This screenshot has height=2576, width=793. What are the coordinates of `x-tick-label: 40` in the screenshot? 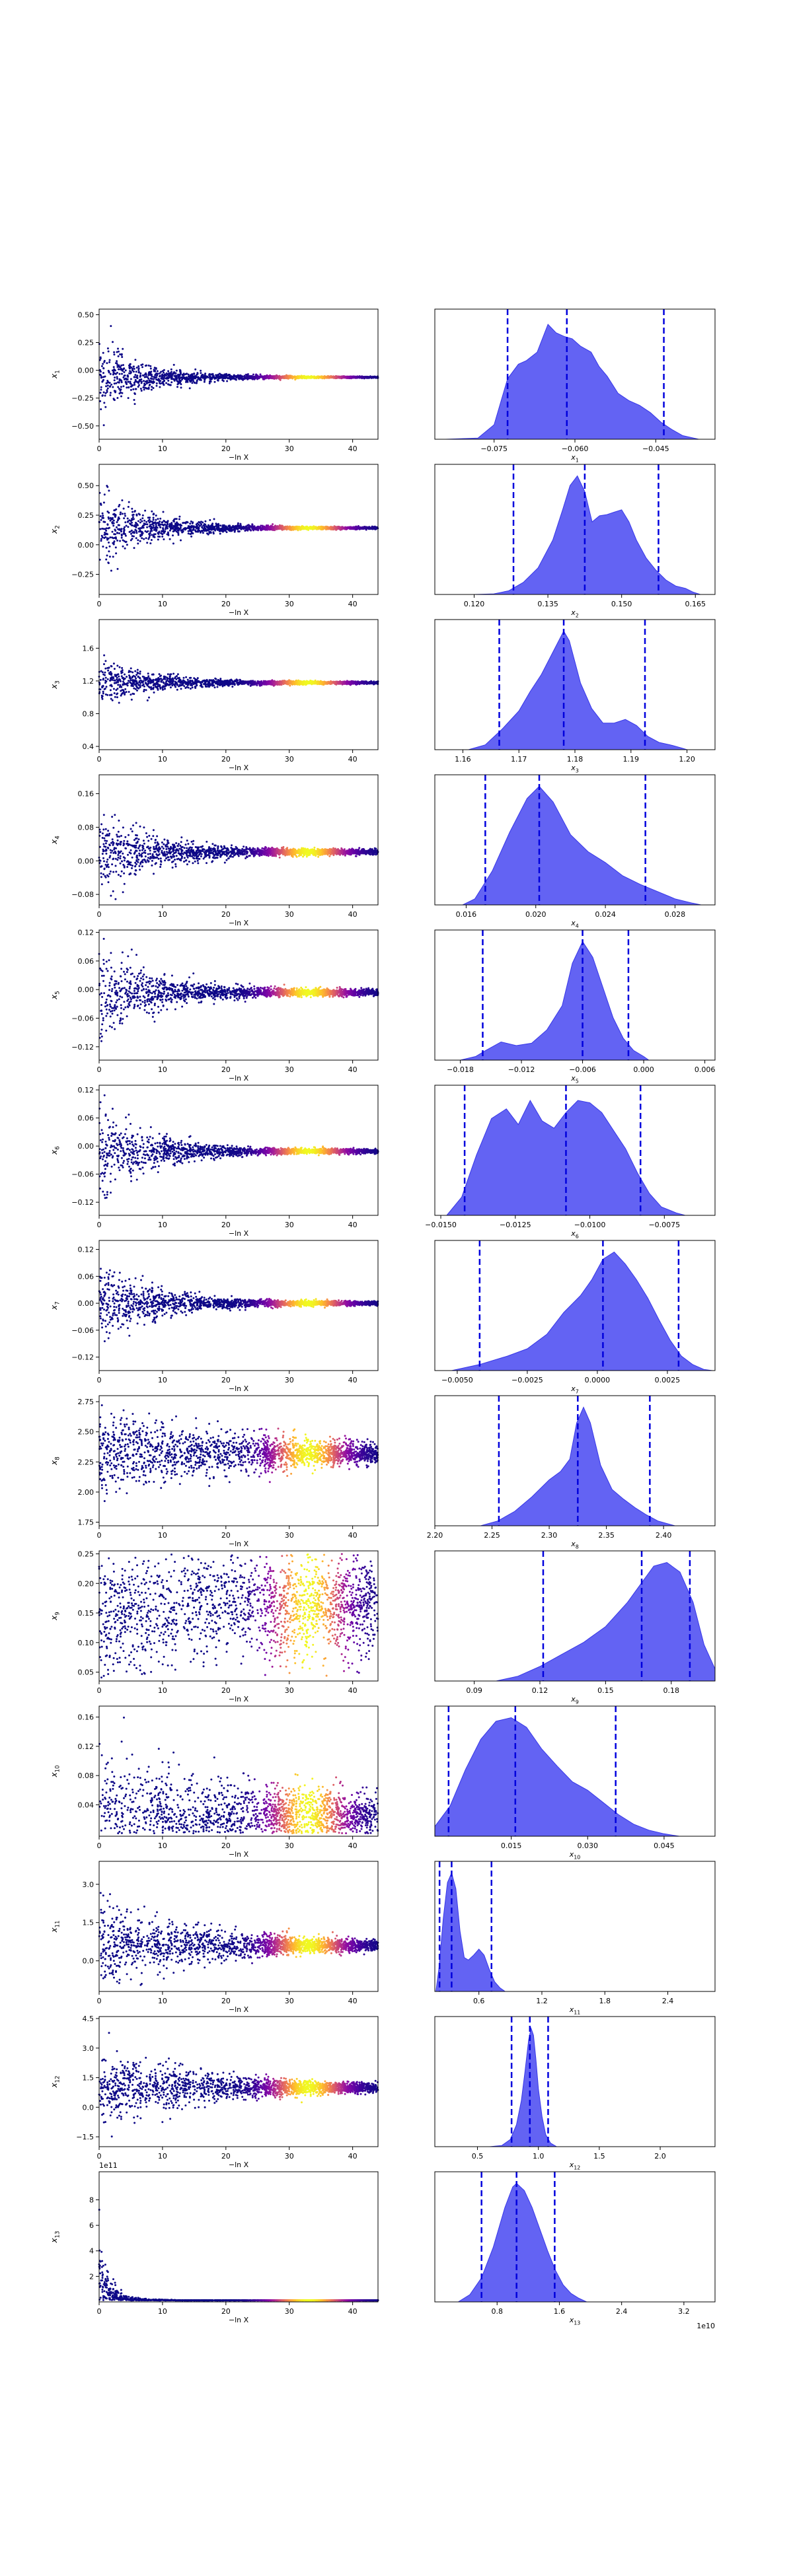 It's located at (353, 604).